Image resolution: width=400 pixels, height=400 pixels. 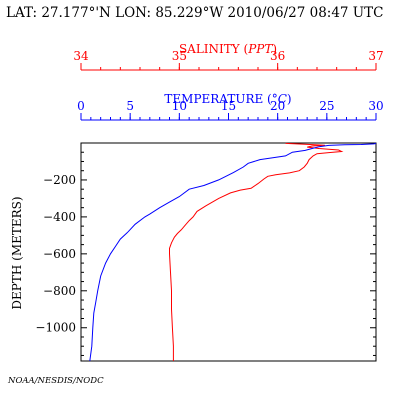 What do you see at coordinates (228, 49) in the screenshot?
I see `salinity-axis-label: SALINITY (PPT)` at bounding box center [228, 49].